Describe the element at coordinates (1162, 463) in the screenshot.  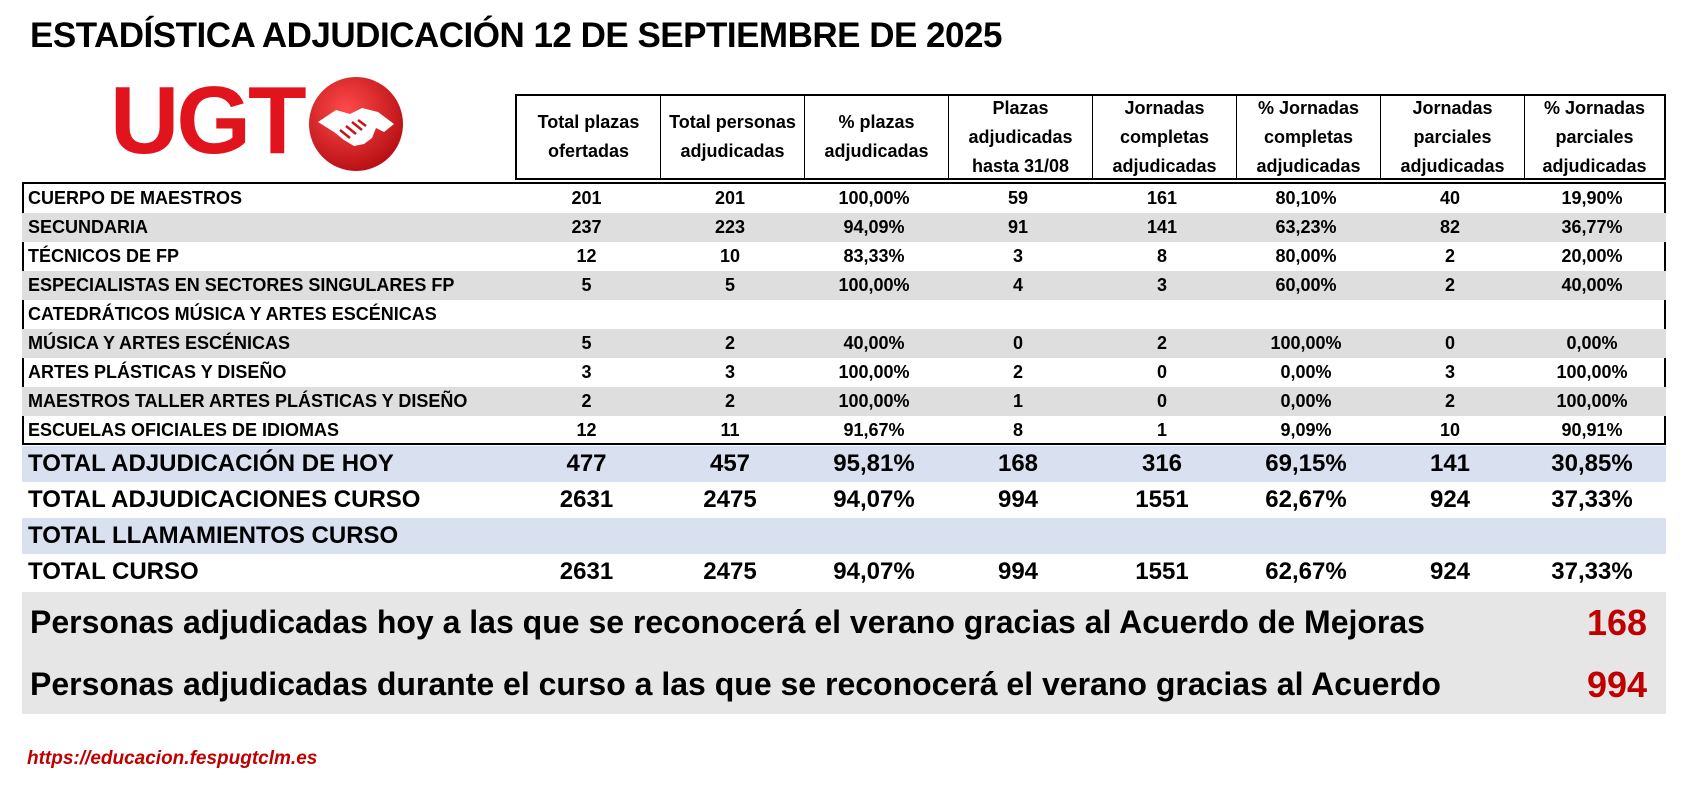
I see `cell: 316` at that location.